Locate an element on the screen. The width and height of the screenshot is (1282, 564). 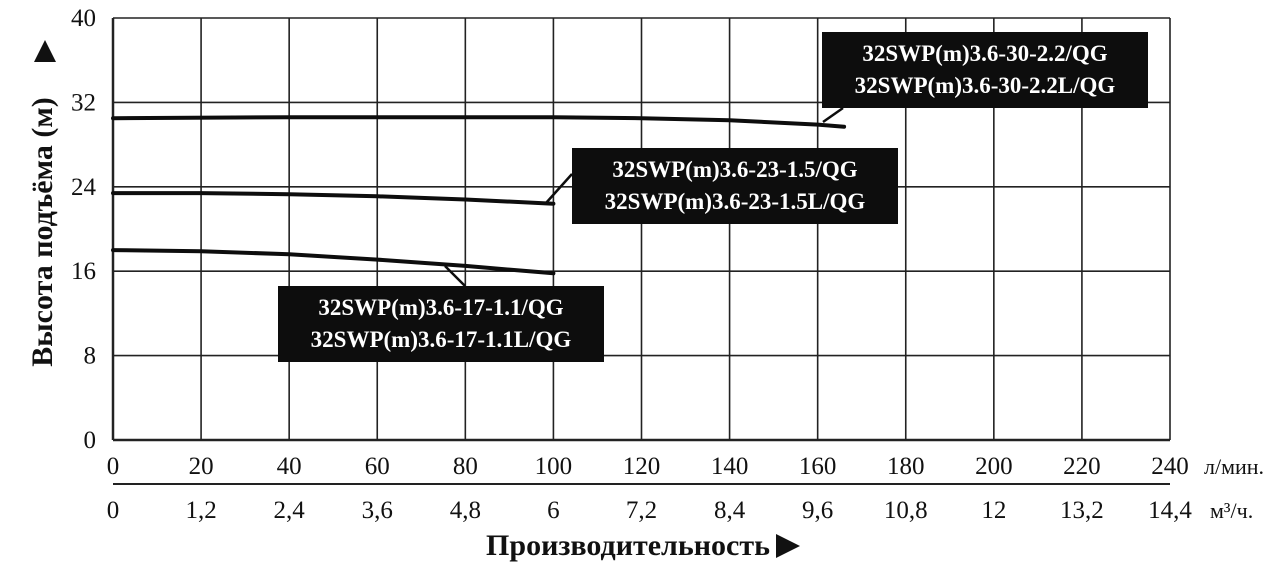
y-tick-label: 32 is located at coordinates (83, 102).